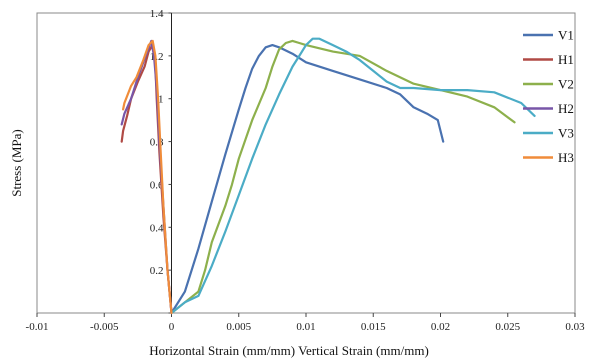 The height and width of the screenshot is (362, 598). Describe the element at coordinates (238, 327) in the screenshot. I see `x-tick-label: 0.005` at that location.